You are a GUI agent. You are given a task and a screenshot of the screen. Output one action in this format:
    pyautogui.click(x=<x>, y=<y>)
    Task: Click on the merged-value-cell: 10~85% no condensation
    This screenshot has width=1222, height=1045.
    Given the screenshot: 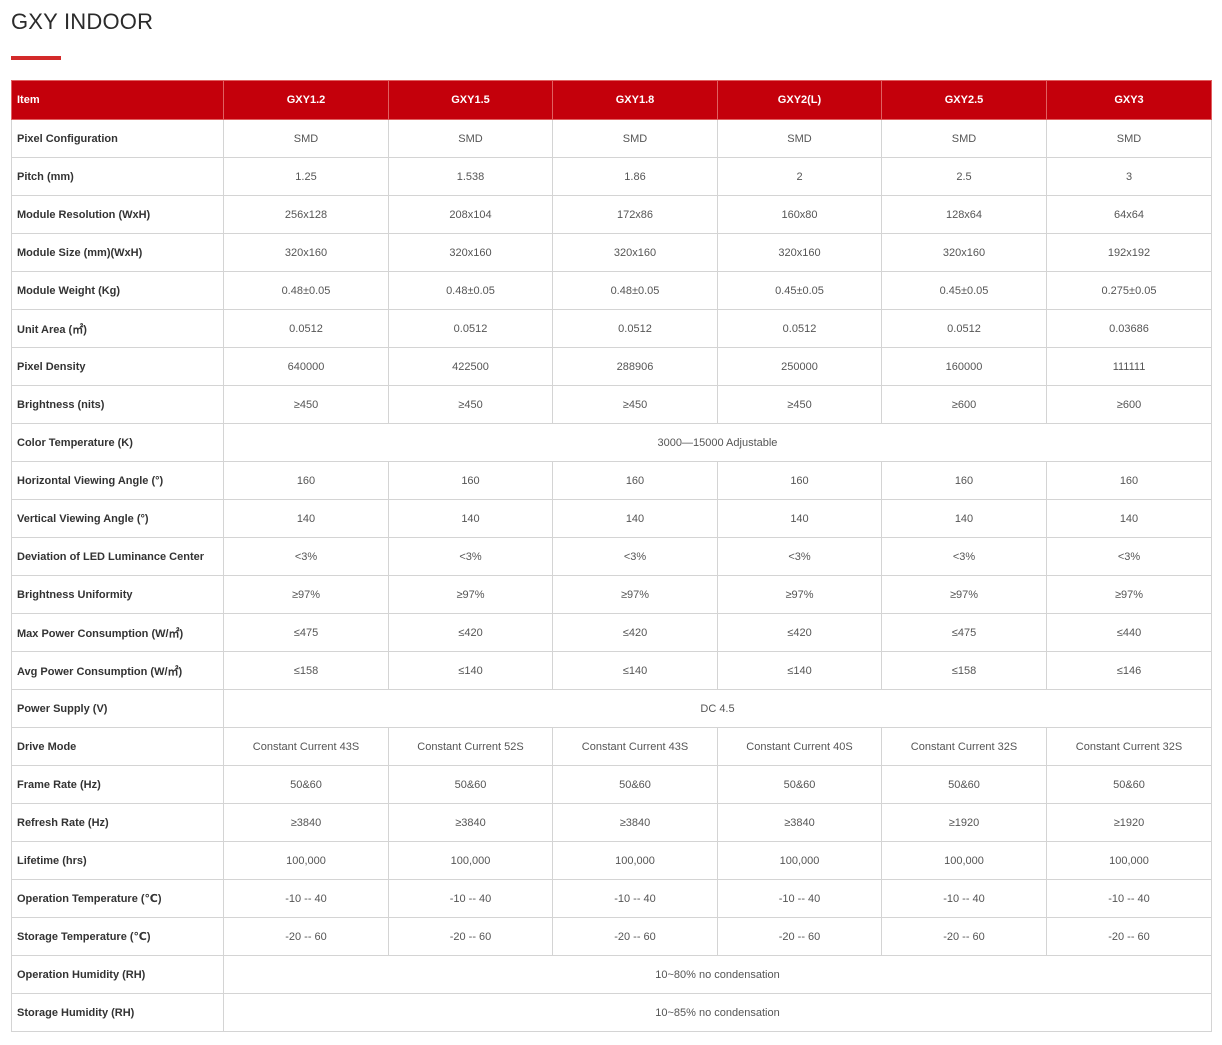 What is the action you would take?
    pyautogui.click(x=717, y=1012)
    